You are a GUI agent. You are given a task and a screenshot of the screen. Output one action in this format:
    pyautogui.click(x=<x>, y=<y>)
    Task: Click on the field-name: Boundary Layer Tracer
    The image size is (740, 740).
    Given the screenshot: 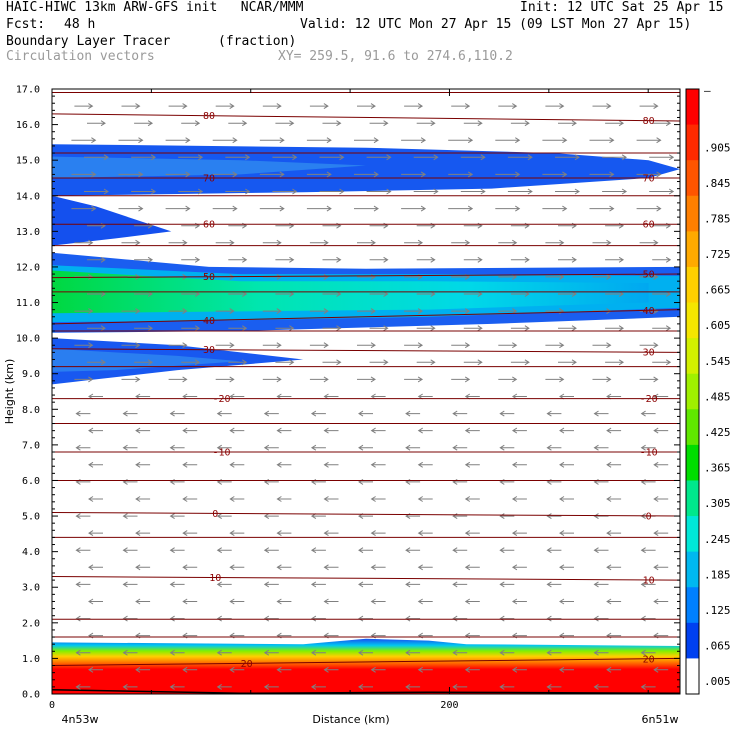 What is the action you would take?
    pyautogui.click(x=88, y=41)
    